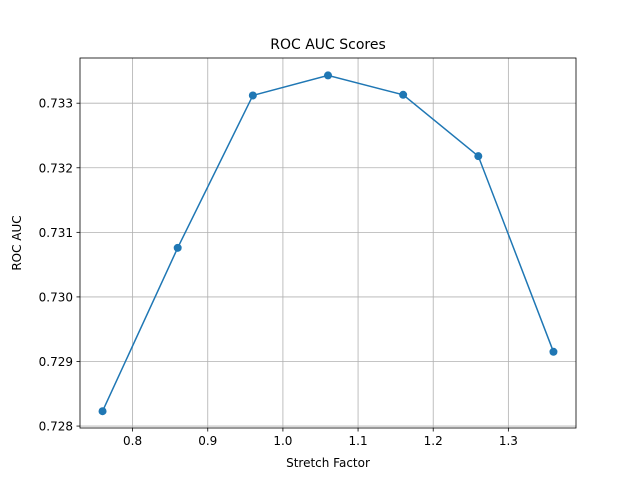 The height and width of the screenshot is (480, 640). What do you see at coordinates (328, 45) in the screenshot?
I see `chart-title: ROC AUC Scores` at bounding box center [328, 45].